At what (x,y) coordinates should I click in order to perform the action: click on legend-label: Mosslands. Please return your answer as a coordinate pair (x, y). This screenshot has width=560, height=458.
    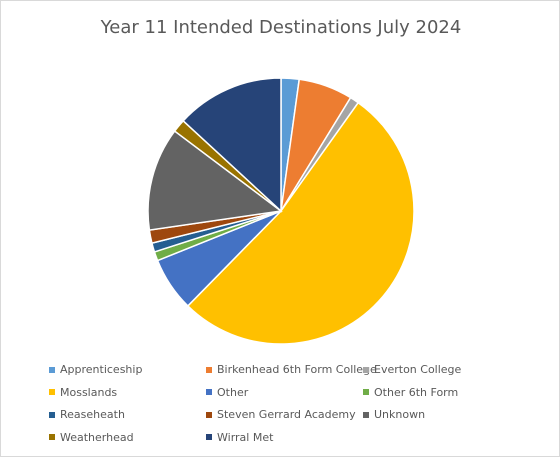
    Looking at the image, I should click on (89, 392).